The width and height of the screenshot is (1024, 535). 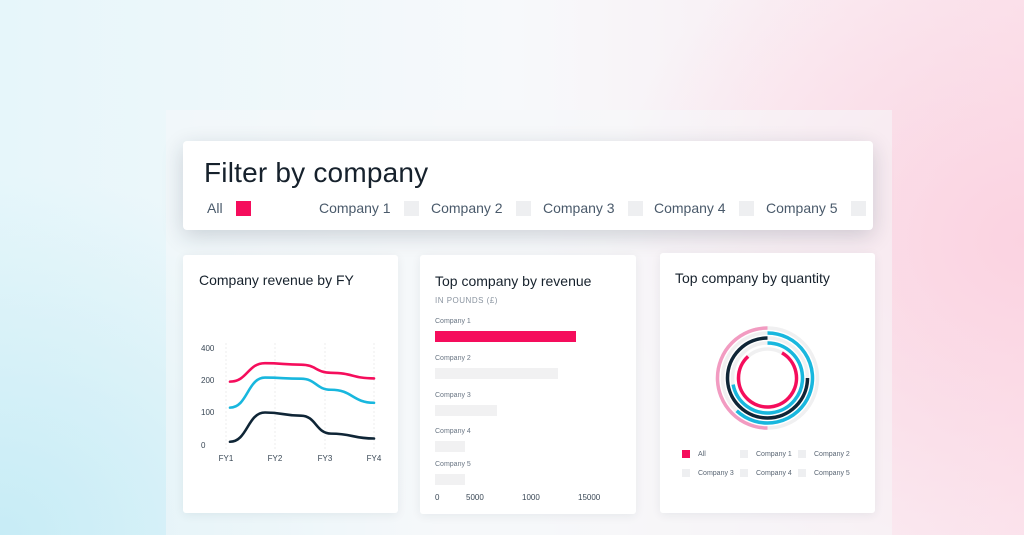 I want to click on x-tick-label: FY2, so click(x=275, y=458).